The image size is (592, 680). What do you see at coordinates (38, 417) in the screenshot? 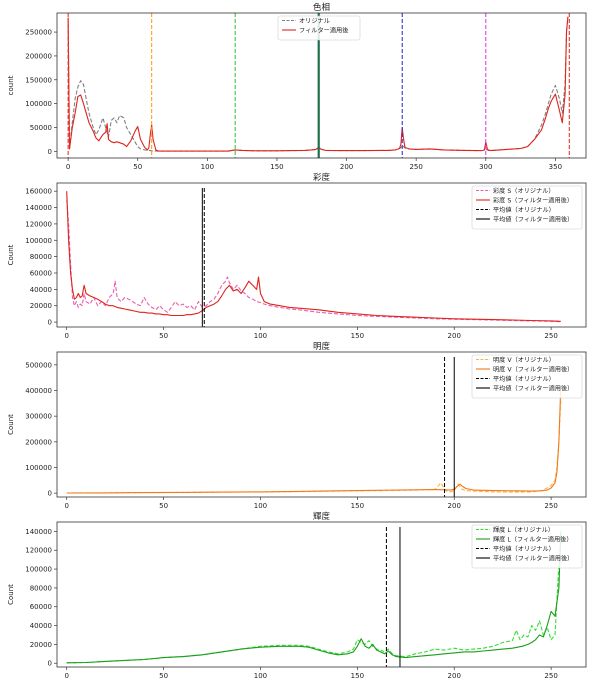
I see `y-tick-label: 300000` at bounding box center [38, 417].